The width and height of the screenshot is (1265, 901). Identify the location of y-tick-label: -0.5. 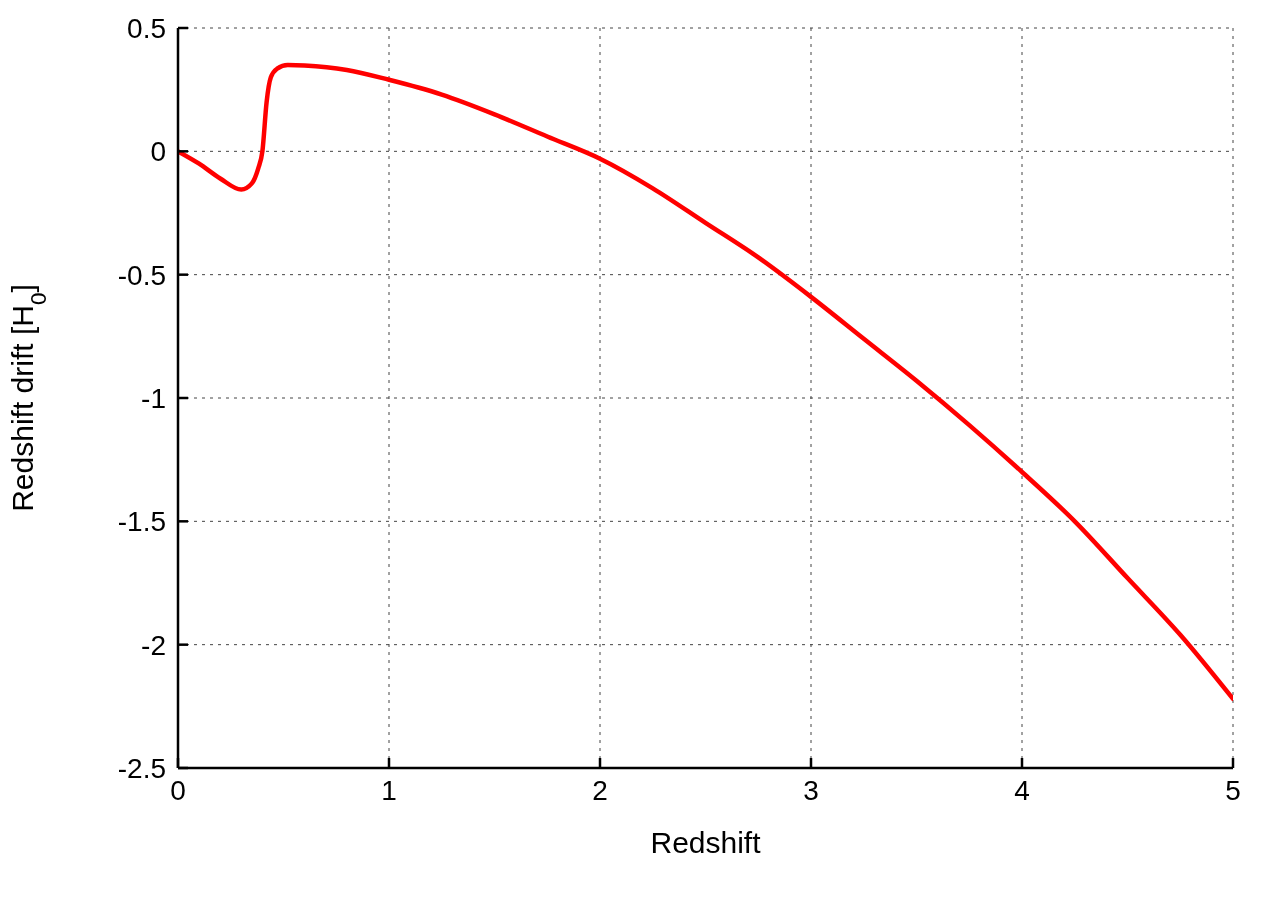
(141, 275).